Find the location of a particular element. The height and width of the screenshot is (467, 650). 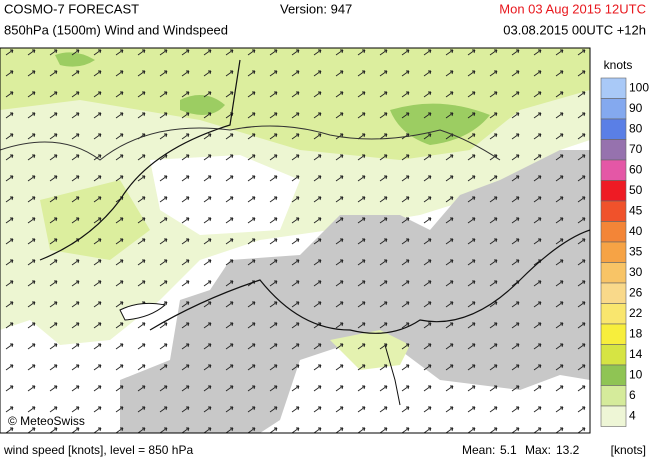

legend-label: 60 is located at coordinates (636, 169).